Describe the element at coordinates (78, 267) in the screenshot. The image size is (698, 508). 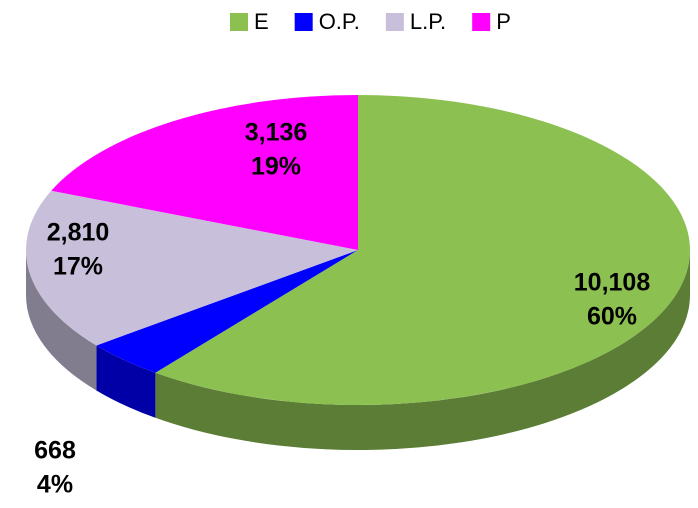
I see `percent-label: 17%` at that location.